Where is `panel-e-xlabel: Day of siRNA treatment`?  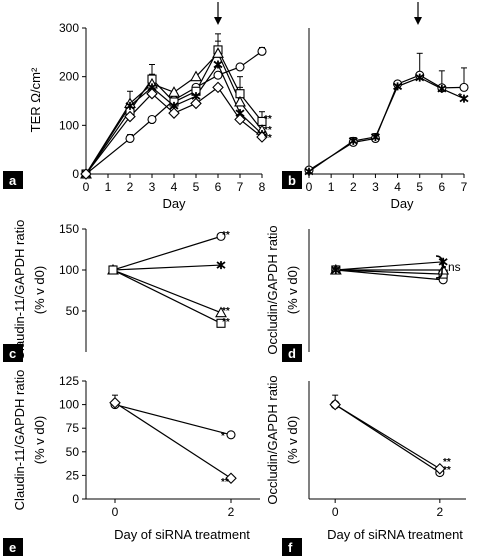
panel-e-xlabel: Day of siRNA treatment is located at coordinates (182, 534).